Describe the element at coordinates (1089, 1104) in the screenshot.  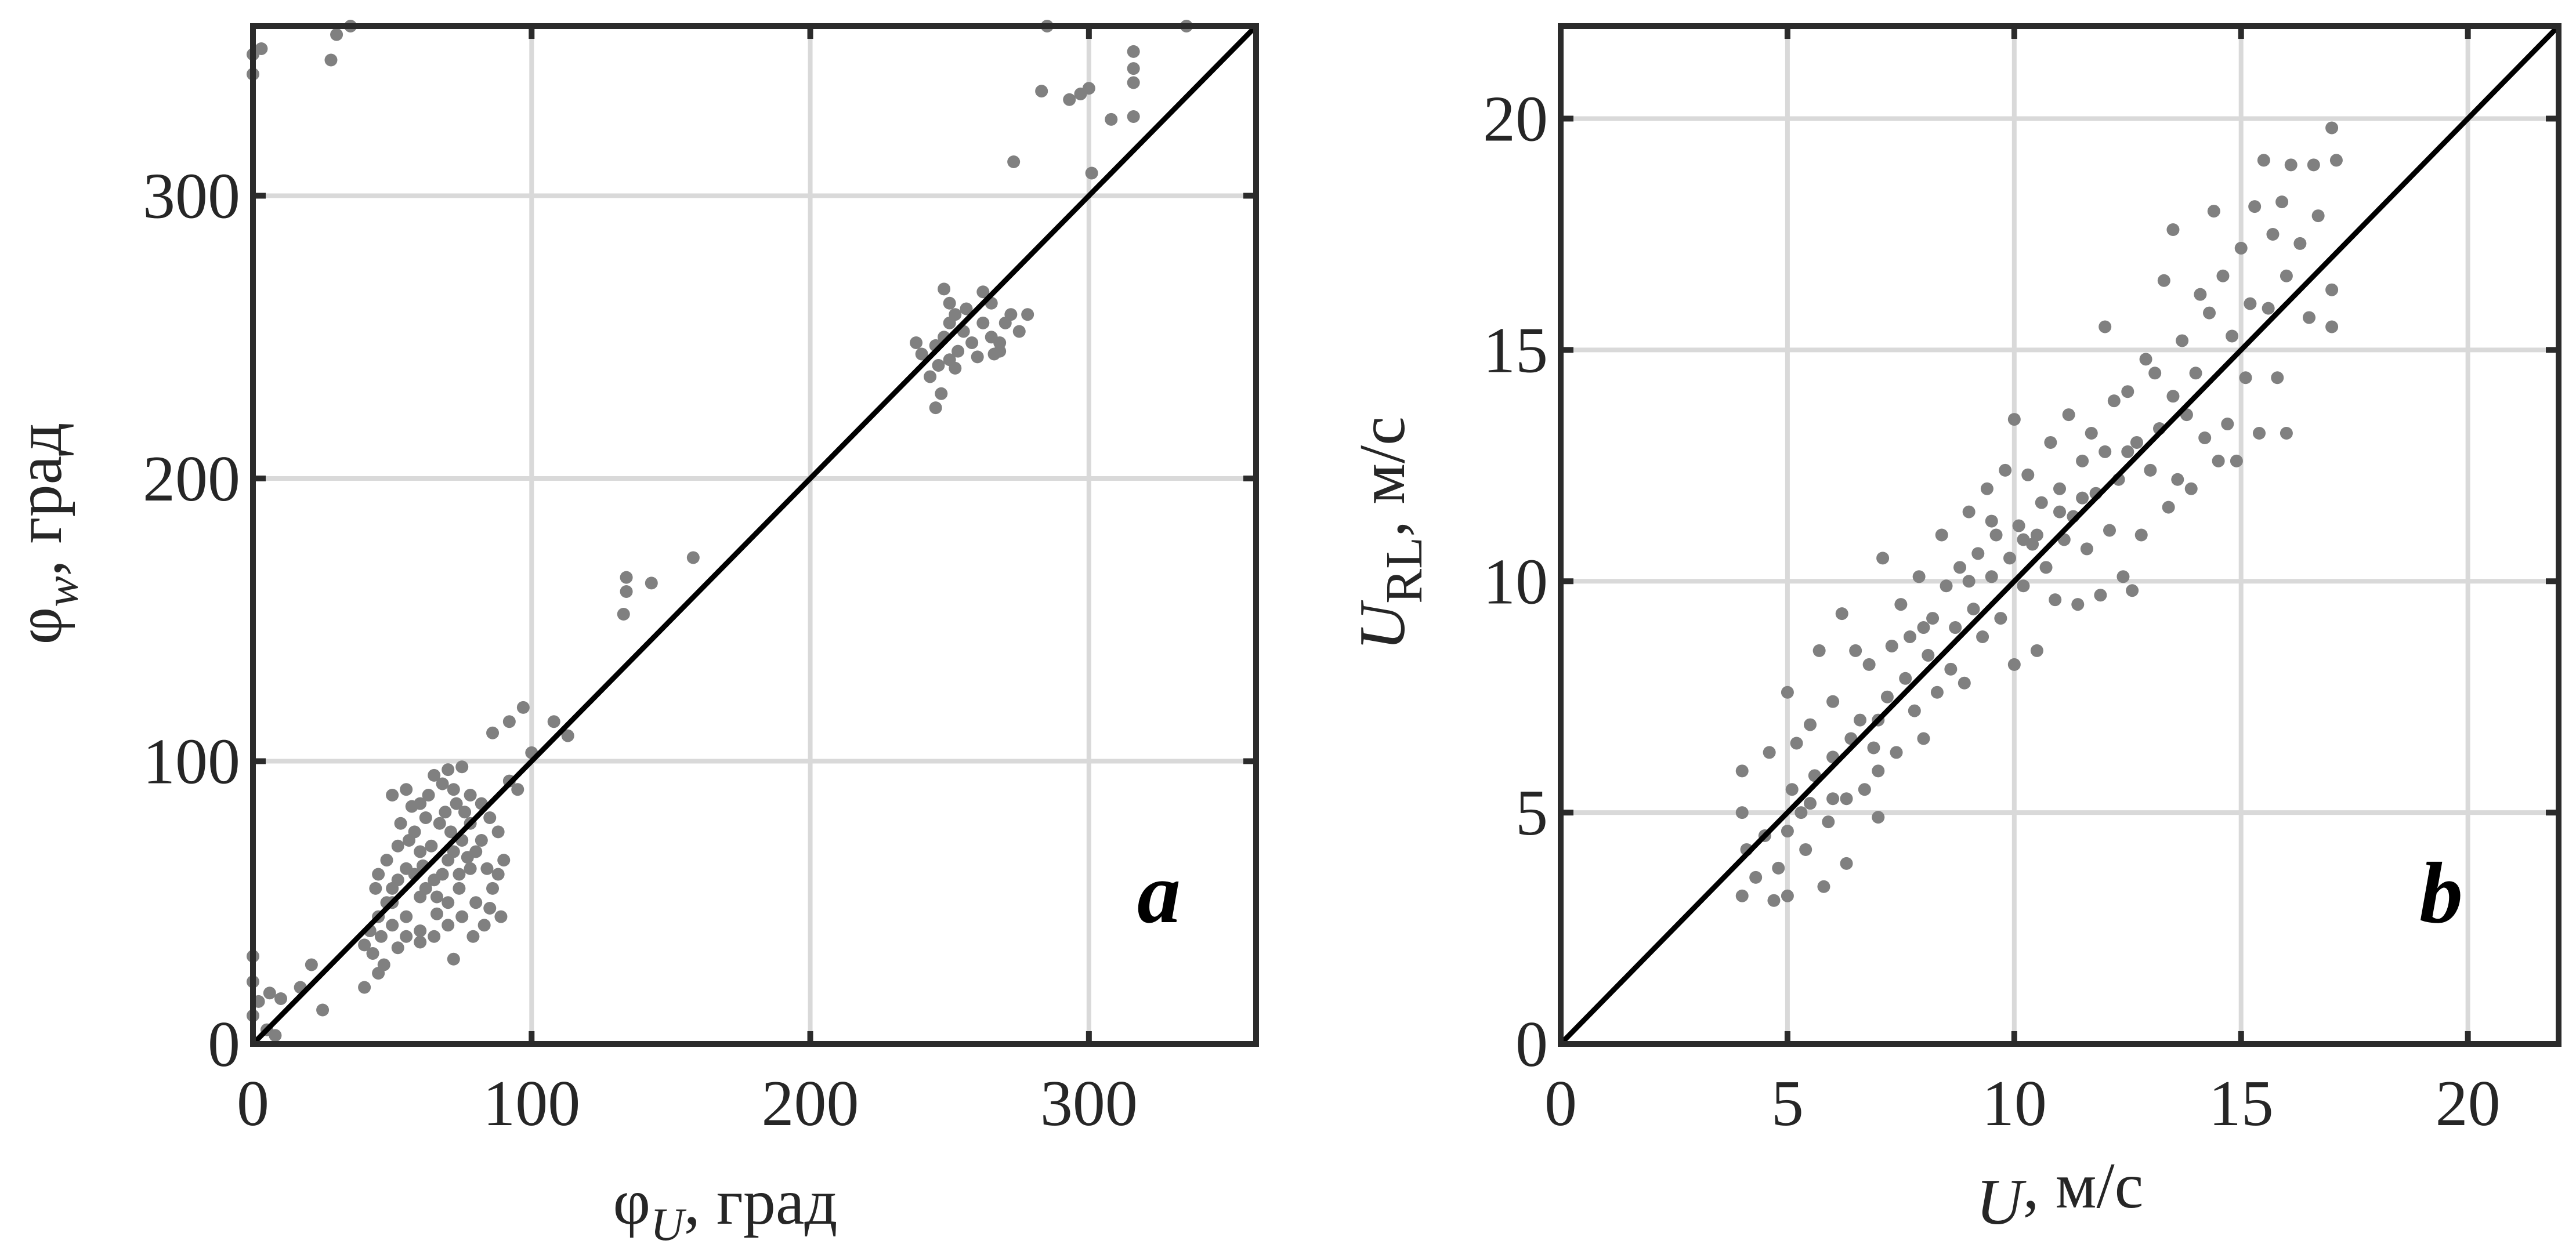
I see `x-tick-label: 300` at that location.